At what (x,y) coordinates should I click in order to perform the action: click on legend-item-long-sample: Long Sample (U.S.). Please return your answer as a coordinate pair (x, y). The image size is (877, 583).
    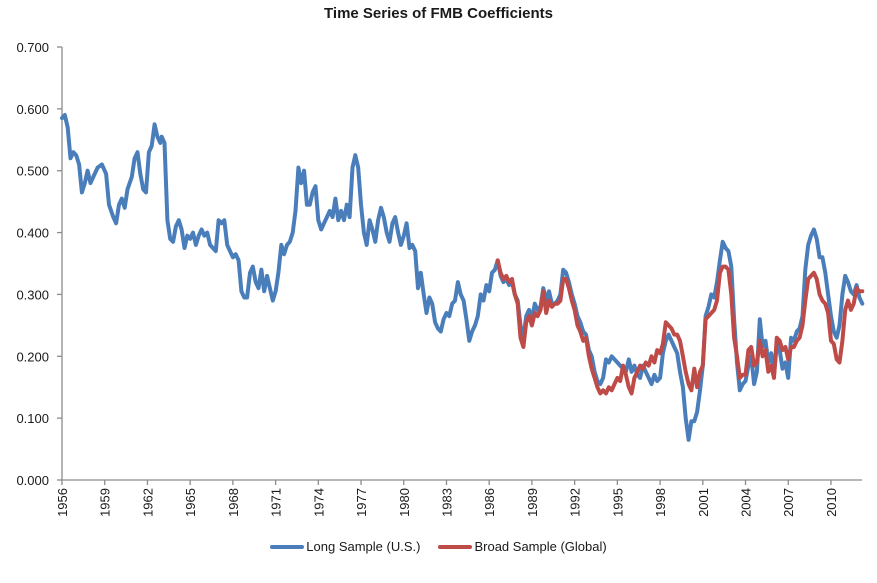
    Looking at the image, I should click on (345, 546).